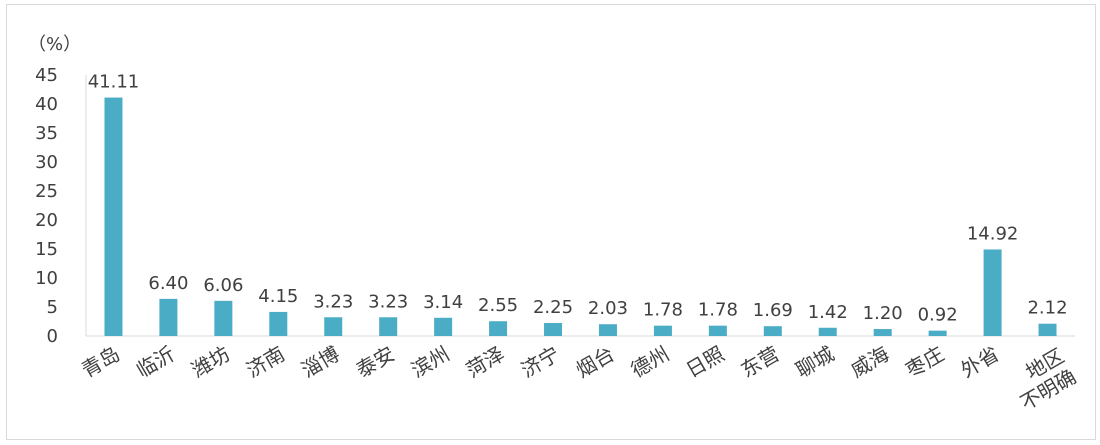 The image size is (1100, 445). Describe the element at coordinates (46, 133) in the screenshot. I see `y-tick-label: 35` at that location.